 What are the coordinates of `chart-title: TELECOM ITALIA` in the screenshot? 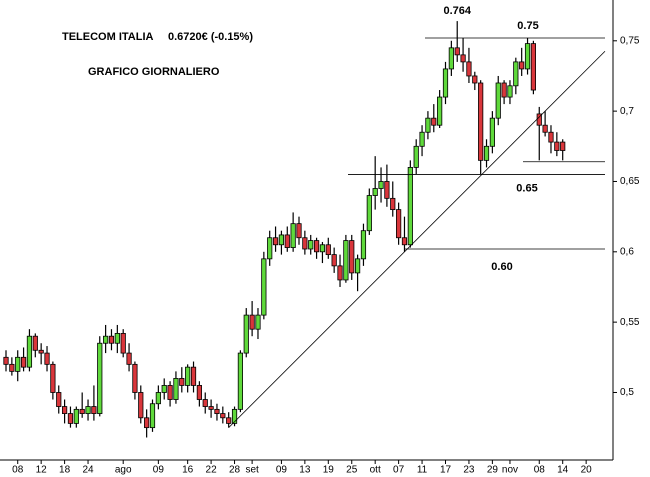 It's located at (108, 37).